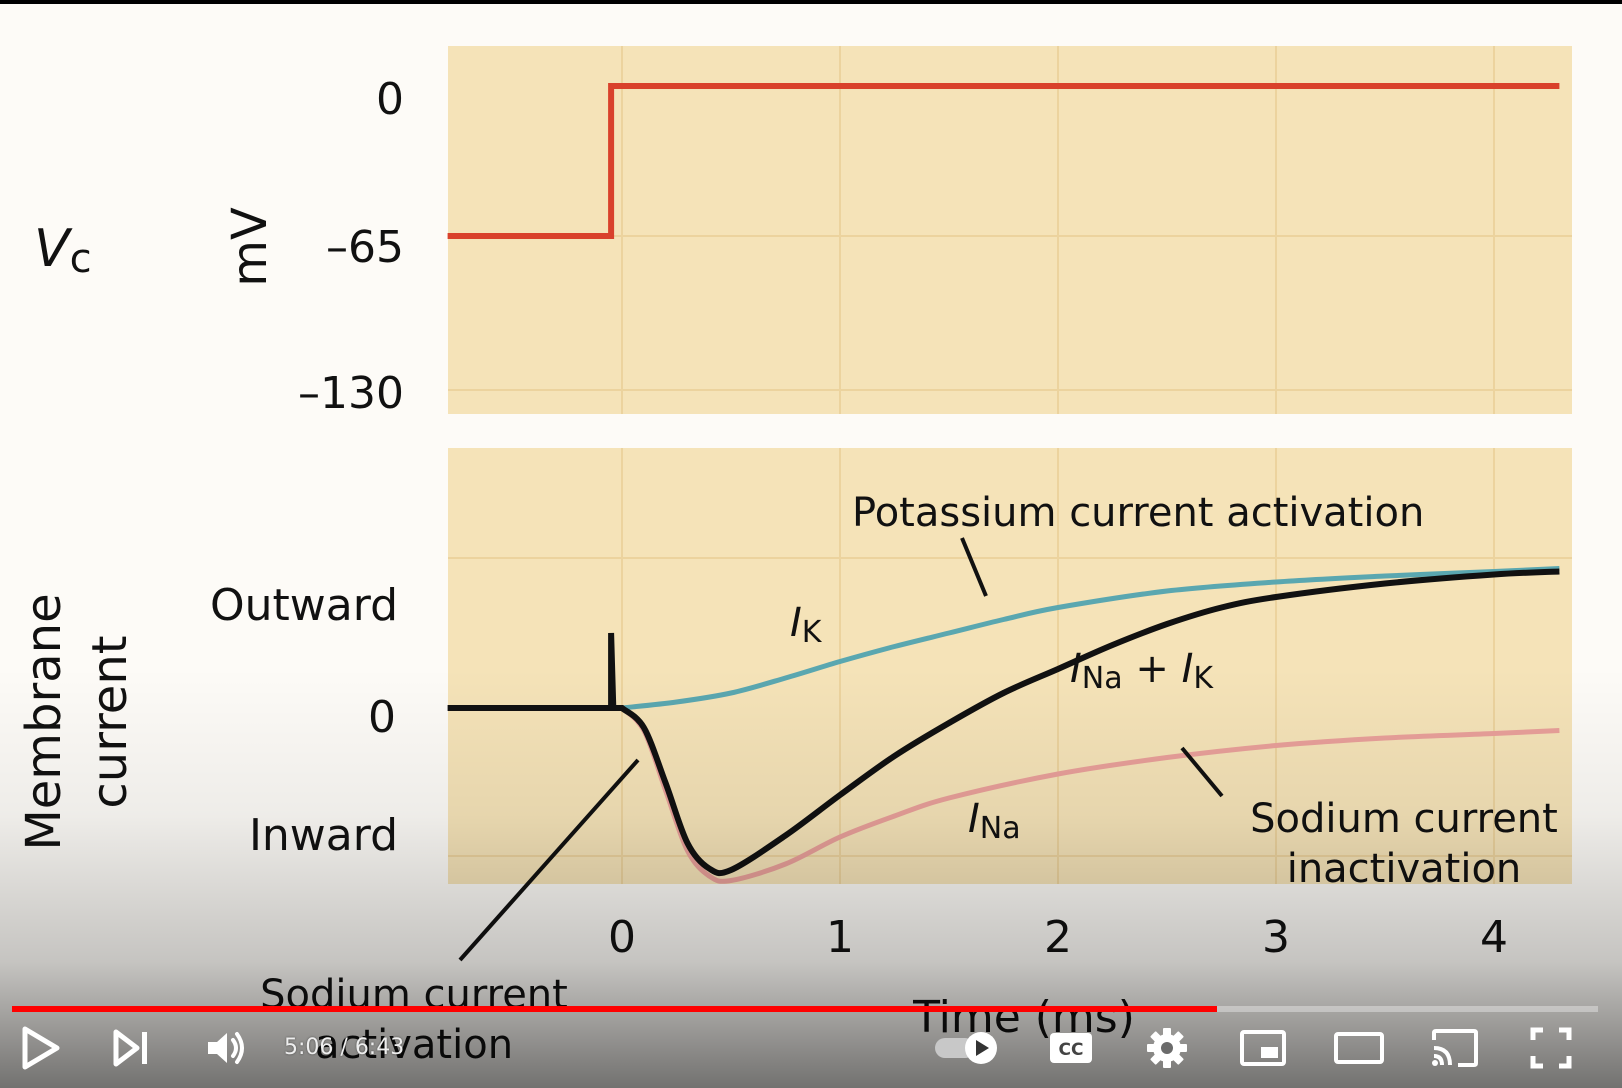 This screenshot has height=1088, width=1622. I want to click on theater-mode-button, so click(1359, 1048).